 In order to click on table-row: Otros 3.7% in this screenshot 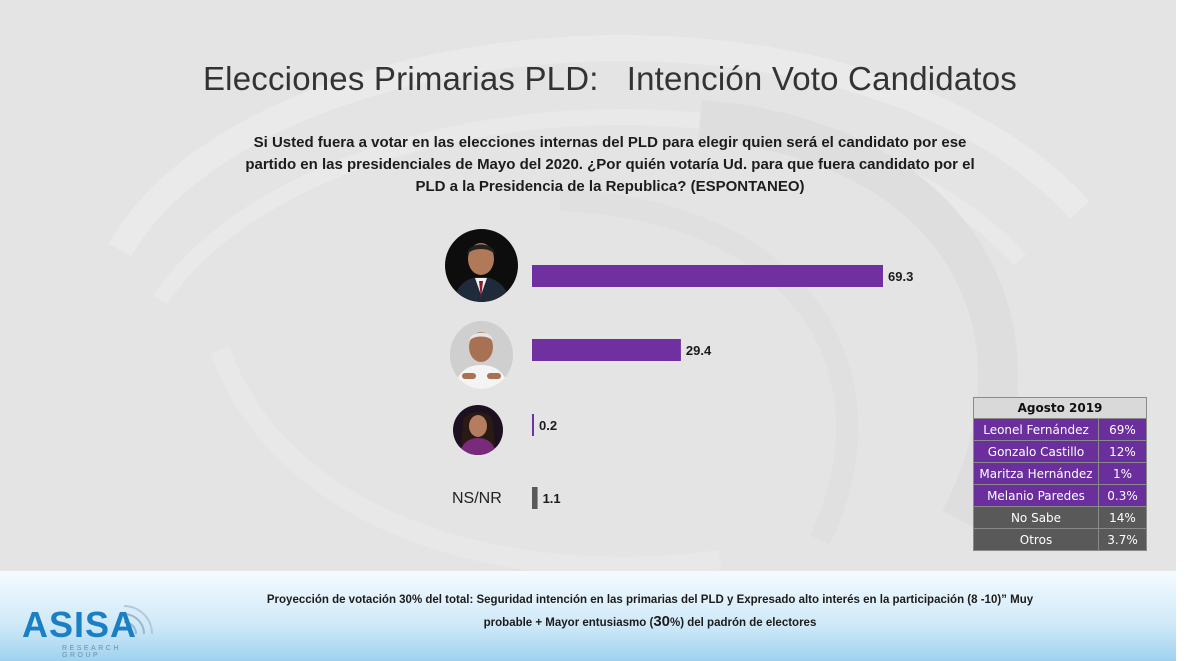, I will do `click(1060, 539)`.